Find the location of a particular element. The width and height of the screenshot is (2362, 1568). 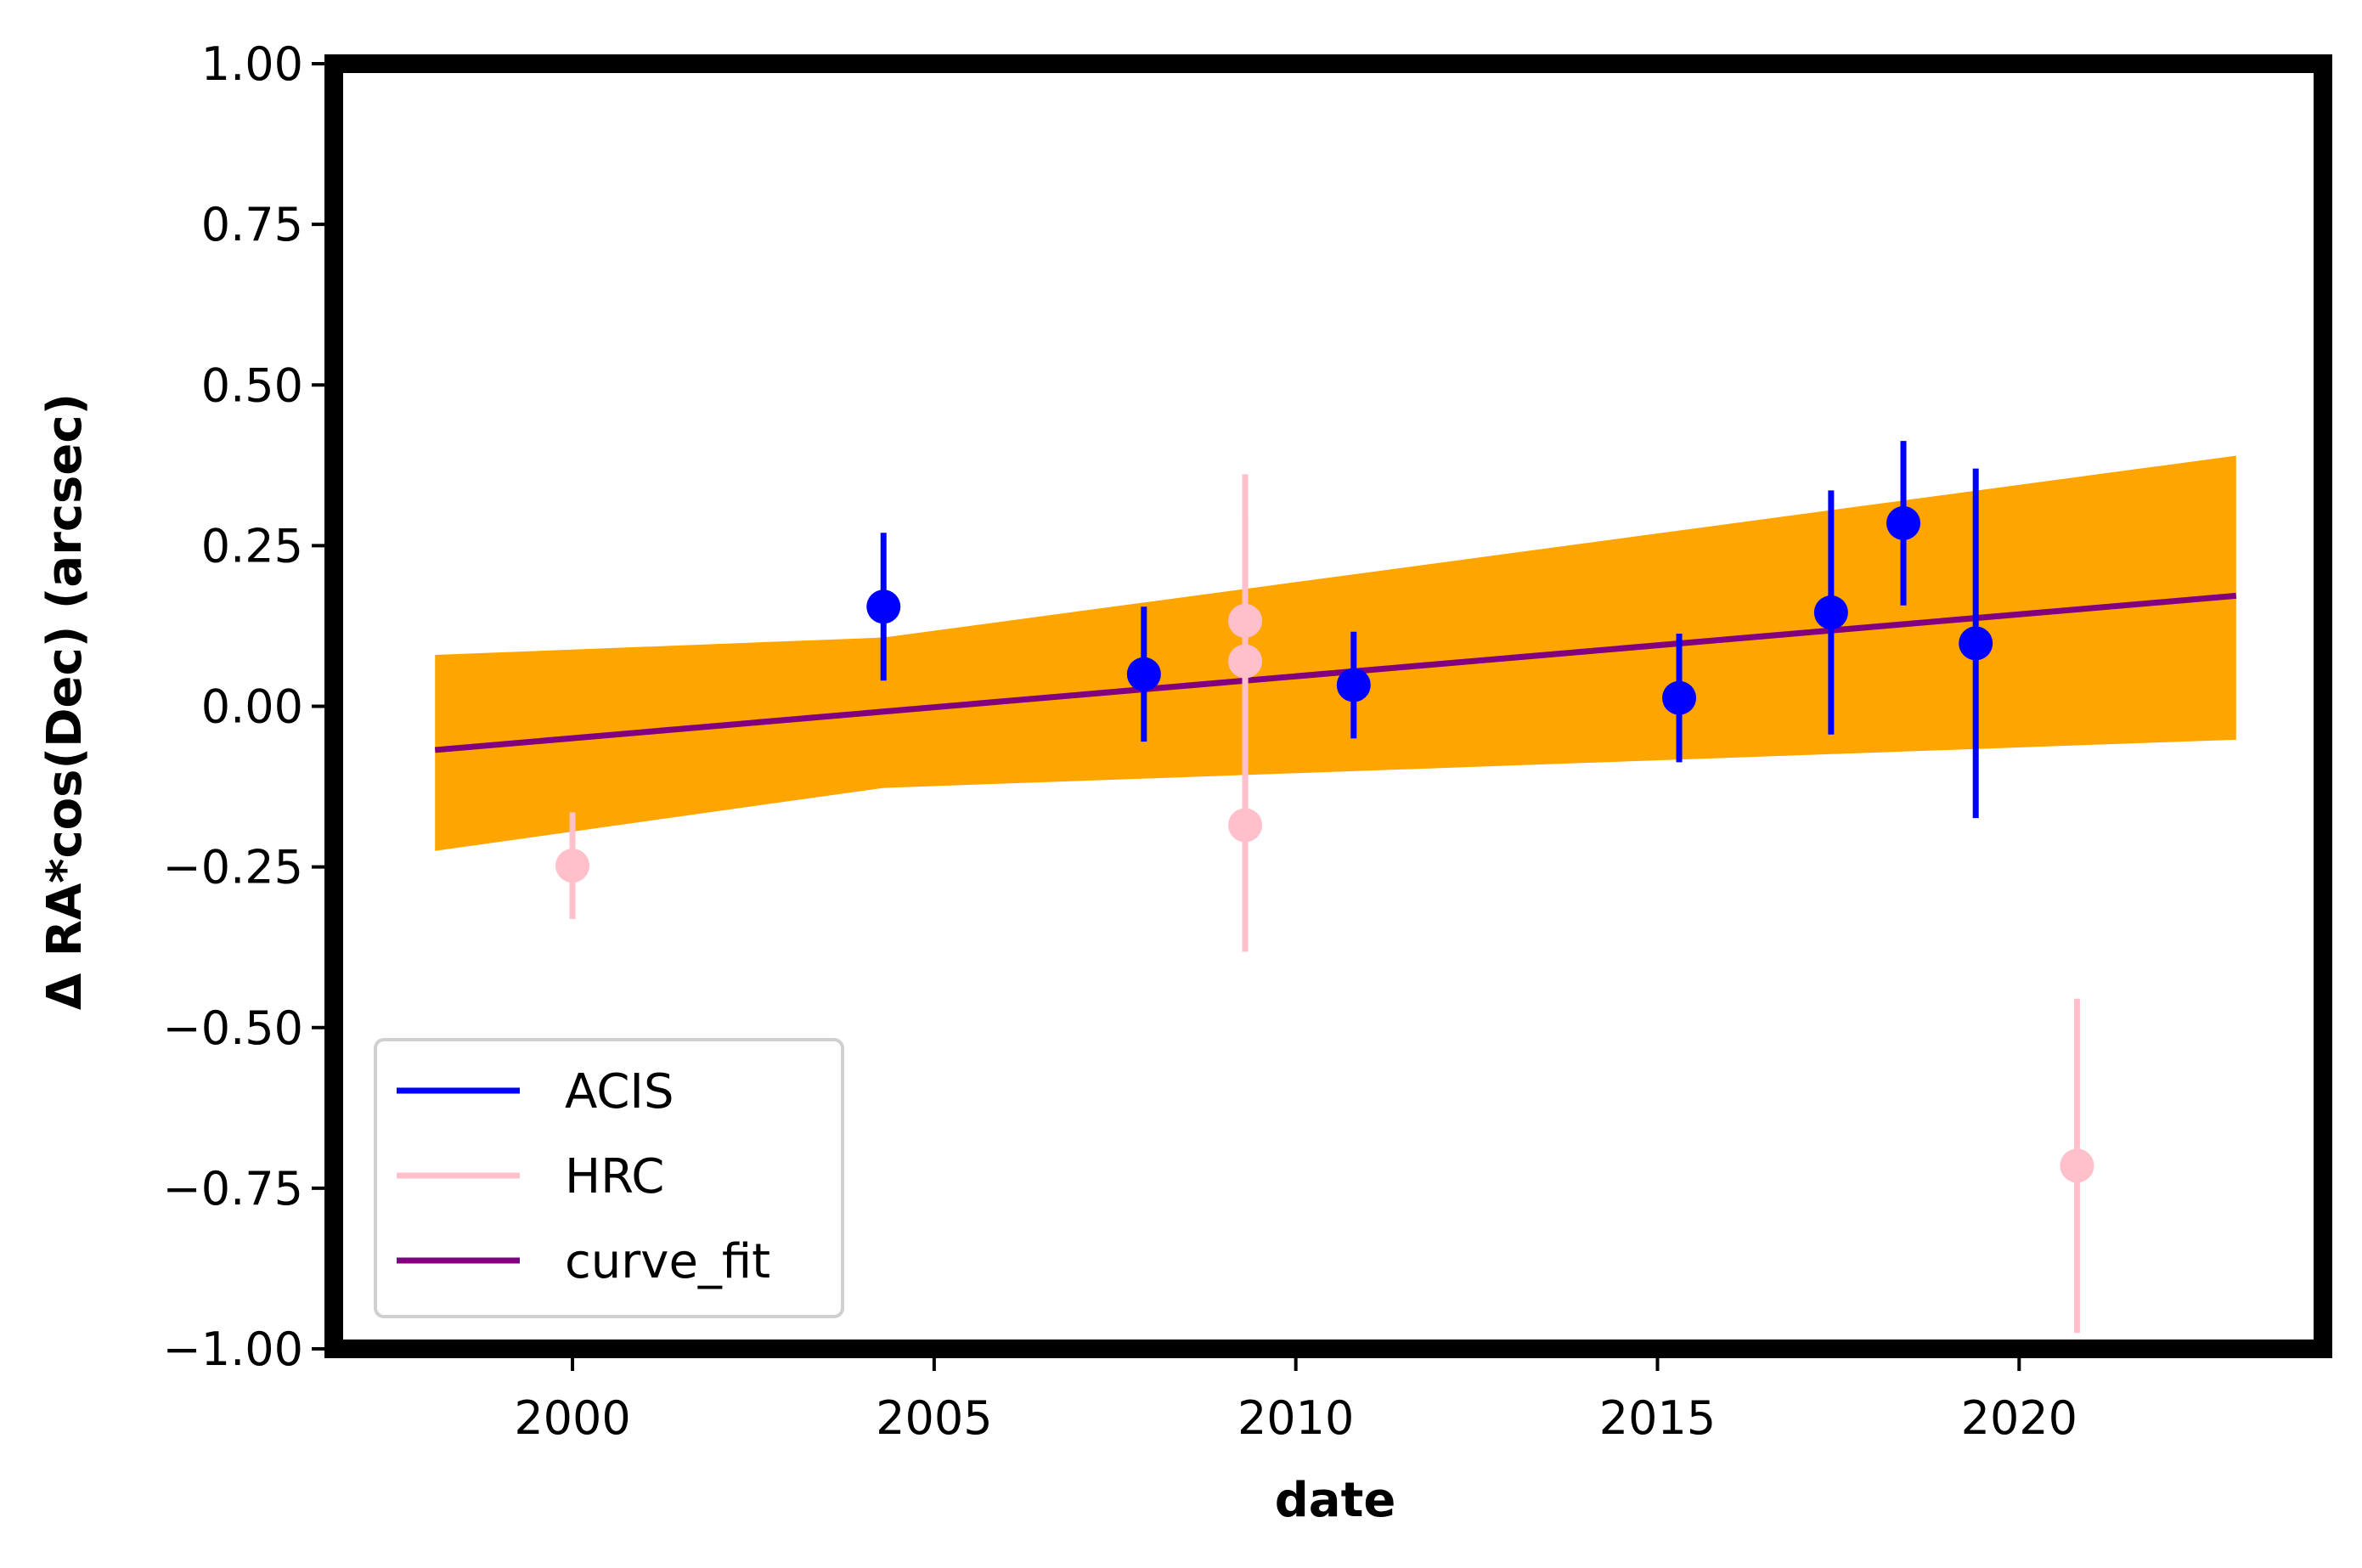

y-axis: 1.00 0.75 0.50 0.25 0.00 −0.25 −0.50 −0.75 −1.00 is located at coordinates (244, 707).